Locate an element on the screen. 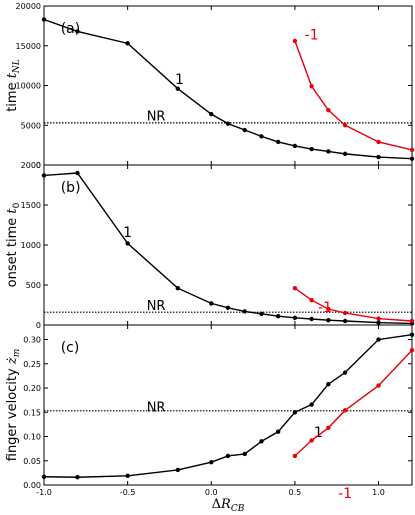 This screenshot has height=515, width=415. x-axis-label: ΔRCB is located at coordinates (228, 505).